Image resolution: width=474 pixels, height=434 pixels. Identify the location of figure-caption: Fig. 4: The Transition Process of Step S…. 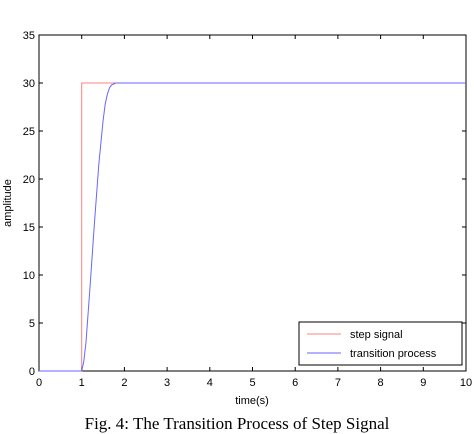
(237, 423).